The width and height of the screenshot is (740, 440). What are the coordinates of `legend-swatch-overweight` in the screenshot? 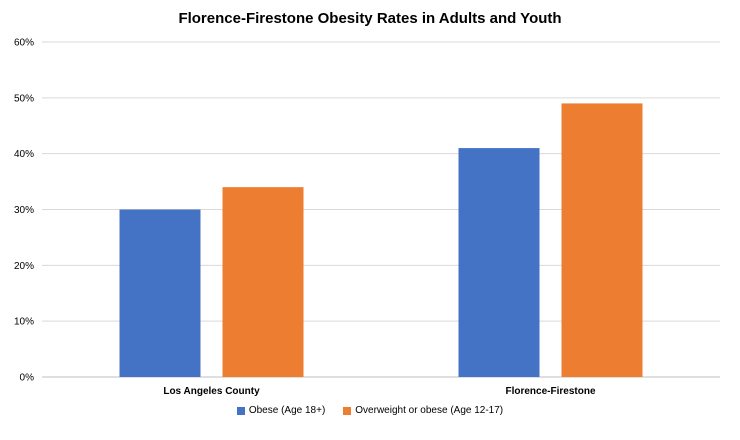 It's located at (347, 410).